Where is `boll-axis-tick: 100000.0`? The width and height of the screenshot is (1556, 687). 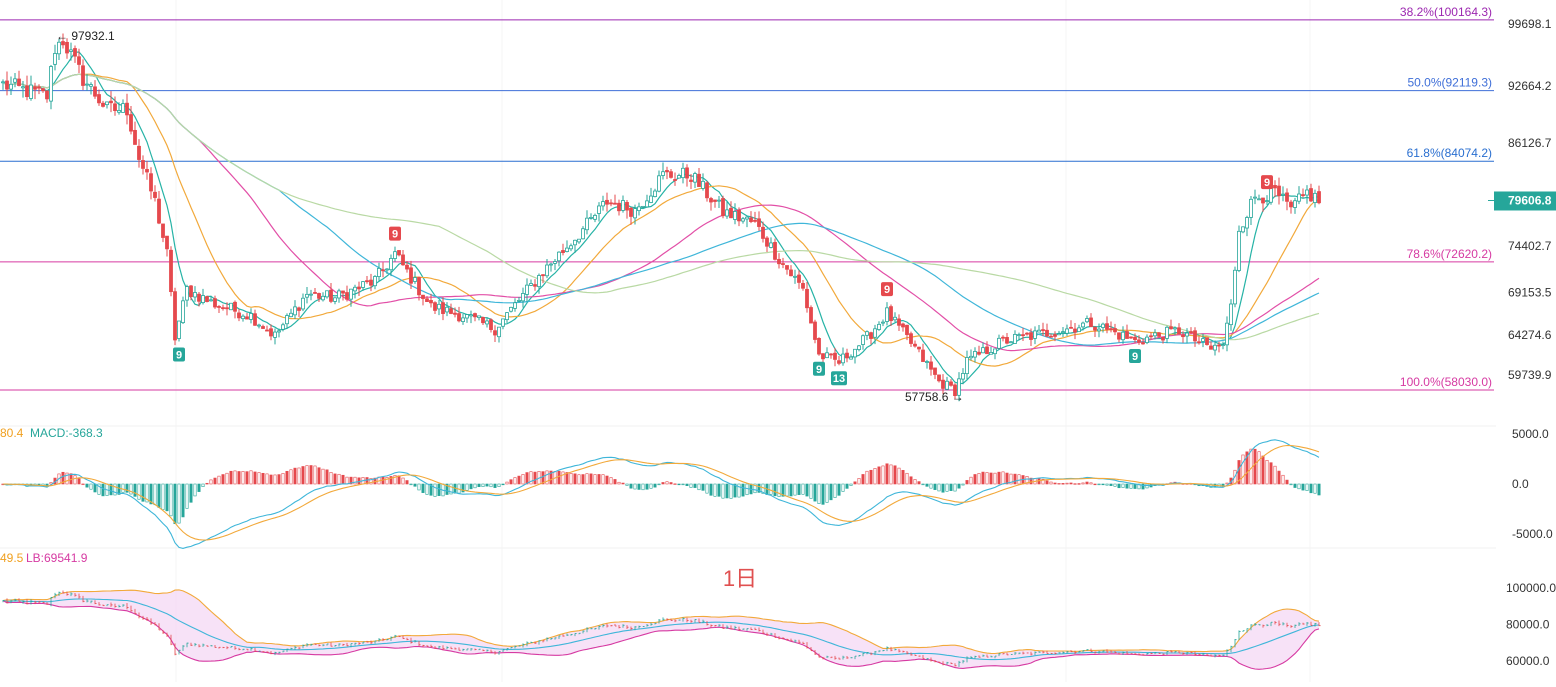 boll-axis-tick: 100000.0 is located at coordinates (1531, 588).